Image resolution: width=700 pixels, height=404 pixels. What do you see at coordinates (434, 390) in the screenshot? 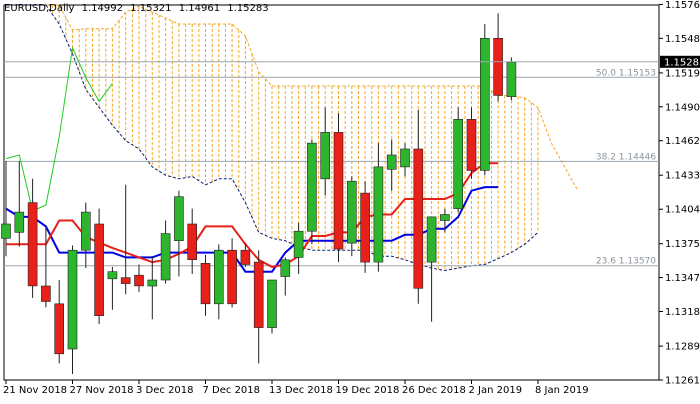
I see `time-tick-label: 26 Dec 2018` at bounding box center [434, 390].